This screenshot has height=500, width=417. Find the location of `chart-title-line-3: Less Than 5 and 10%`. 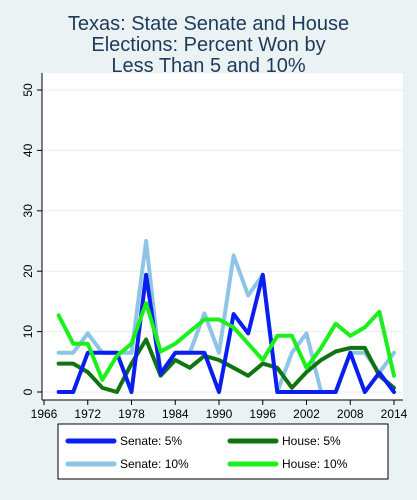

chart-title-line-3: Less Than 5 and 10% is located at coordinates (208, 66).